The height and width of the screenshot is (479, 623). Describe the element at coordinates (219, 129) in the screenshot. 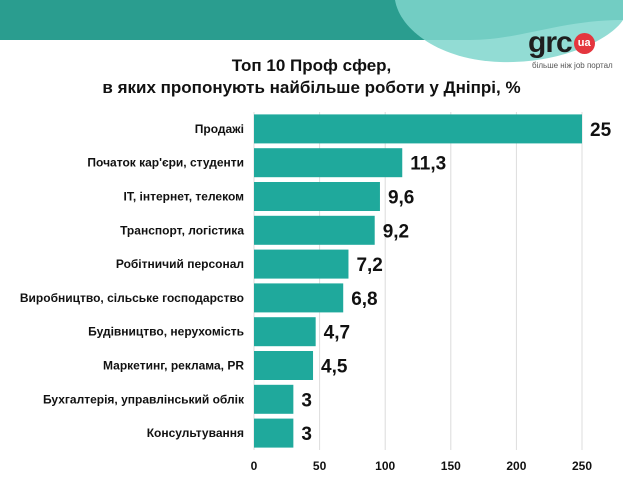

I see `category-label: Продажі` at that location.